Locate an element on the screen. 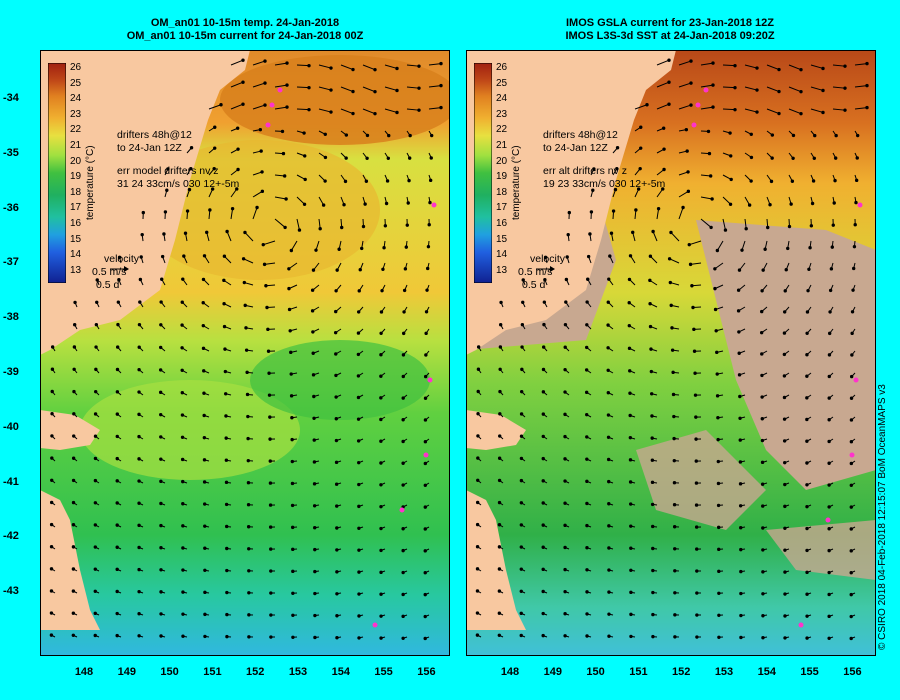 The height and width of the screenshot is (700, 900). right-velocity-arrow-icon is located at coordinates (545, 269).